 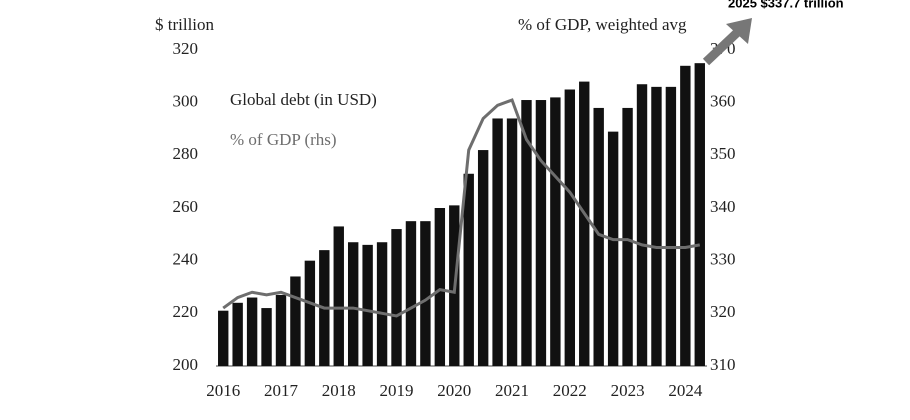 I want to click on right-axis-label: % of GDP, weighted avg, so click(x=602, y=24).